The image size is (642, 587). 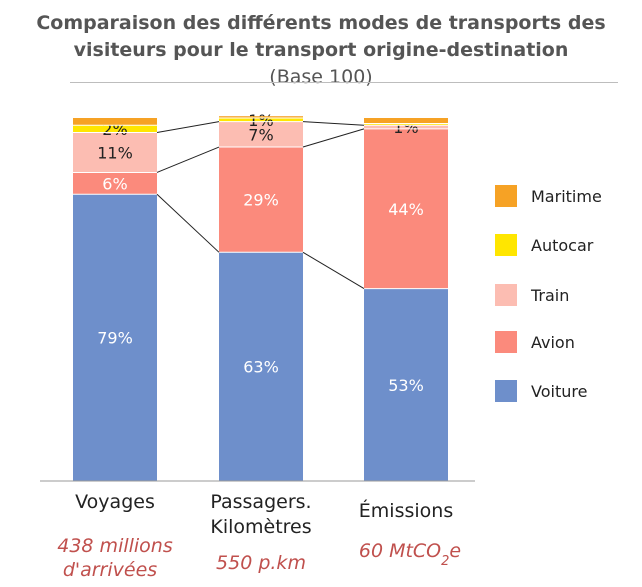 I want to click on x-tick-label: Kilomètres, so click(x=260, y=527).